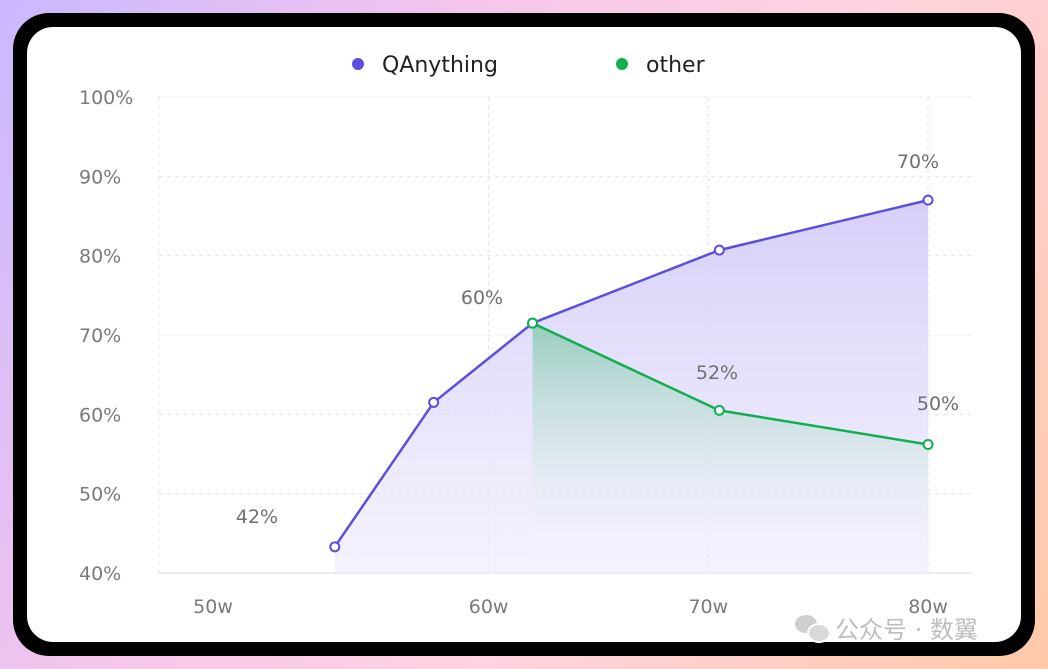 The height and width of the screenshot is (669, 1048). I want to click on watermark: 公众号 · 数翼, so click(886, 627).